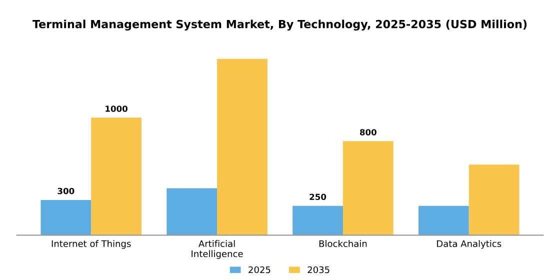 This screenshot has height=280, width=560. Describe the element at coordinates (117, 109) in the screenshot. I see `data-label: 1000` at that location.